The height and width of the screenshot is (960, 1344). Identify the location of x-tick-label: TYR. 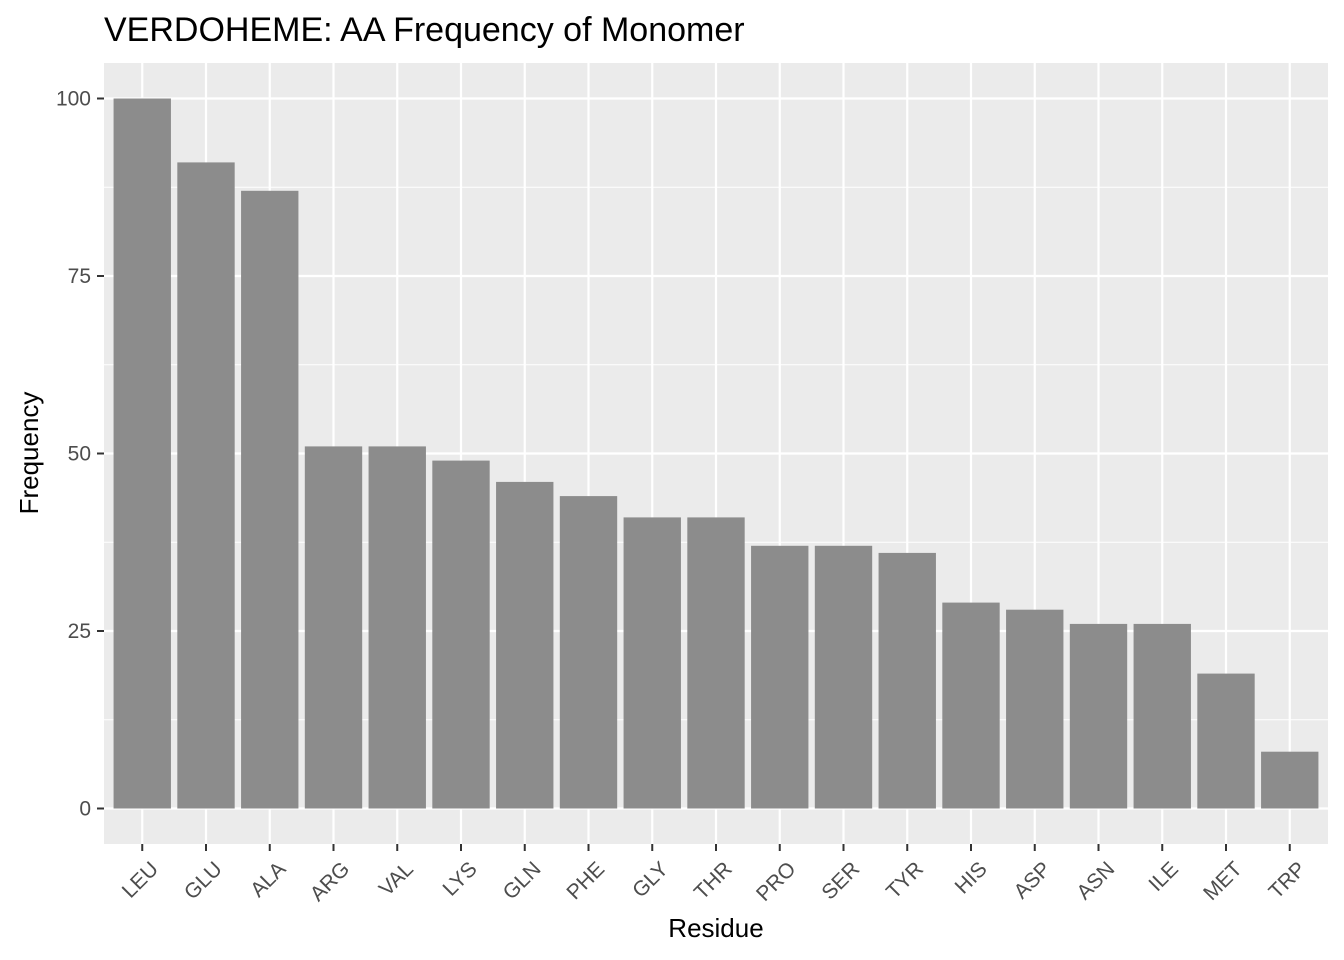
(905, 880).